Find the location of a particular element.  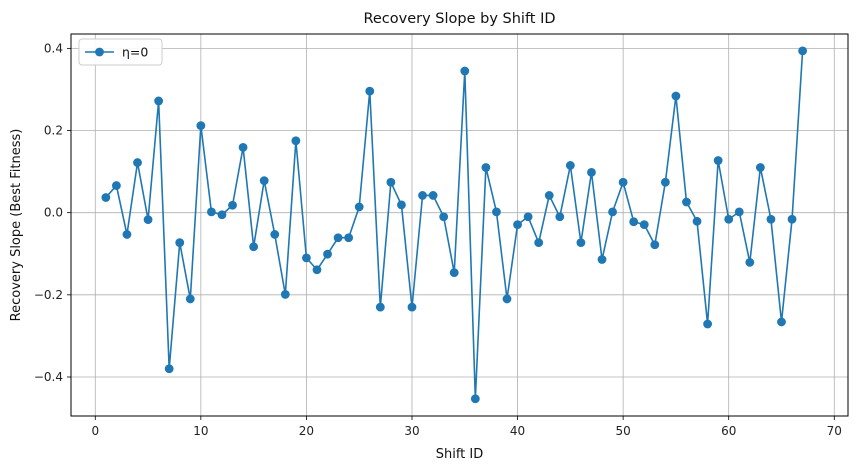

x-tick-label: 20 is located at coordinates (306, 431).